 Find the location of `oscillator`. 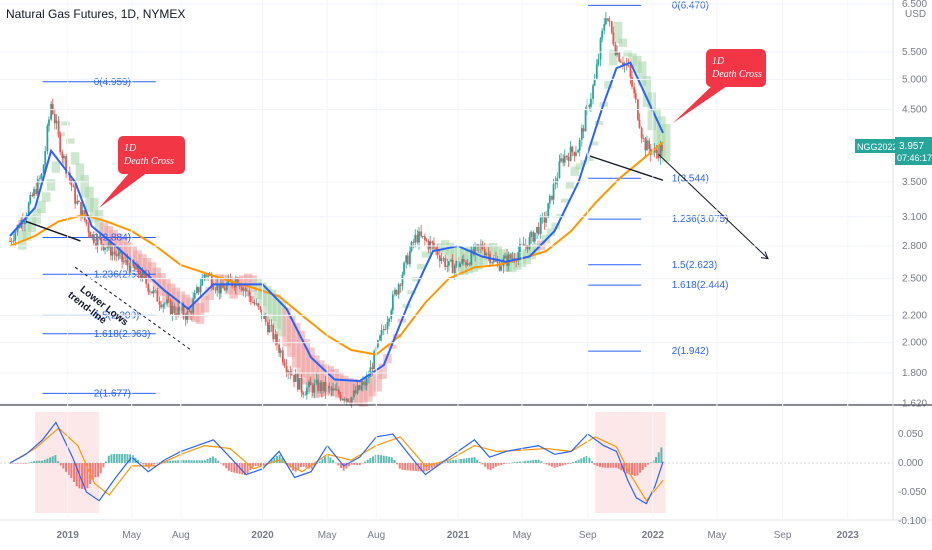

oscillator is located at coordinates (336, 463).